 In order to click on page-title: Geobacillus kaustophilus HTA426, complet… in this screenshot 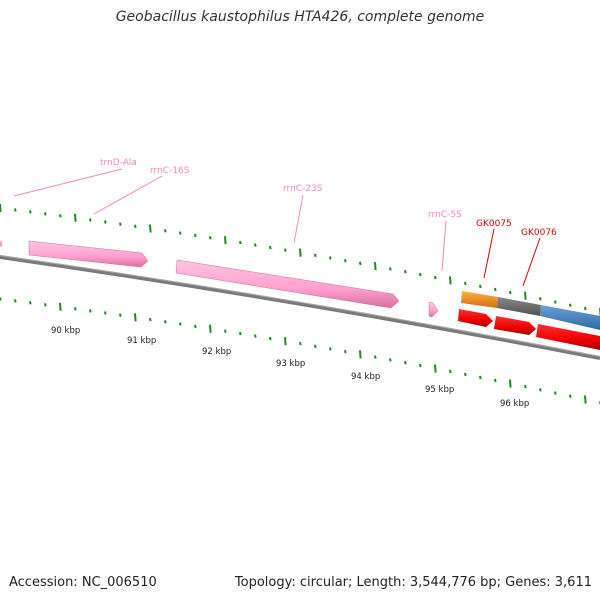, I will do `click(300, 17)`.